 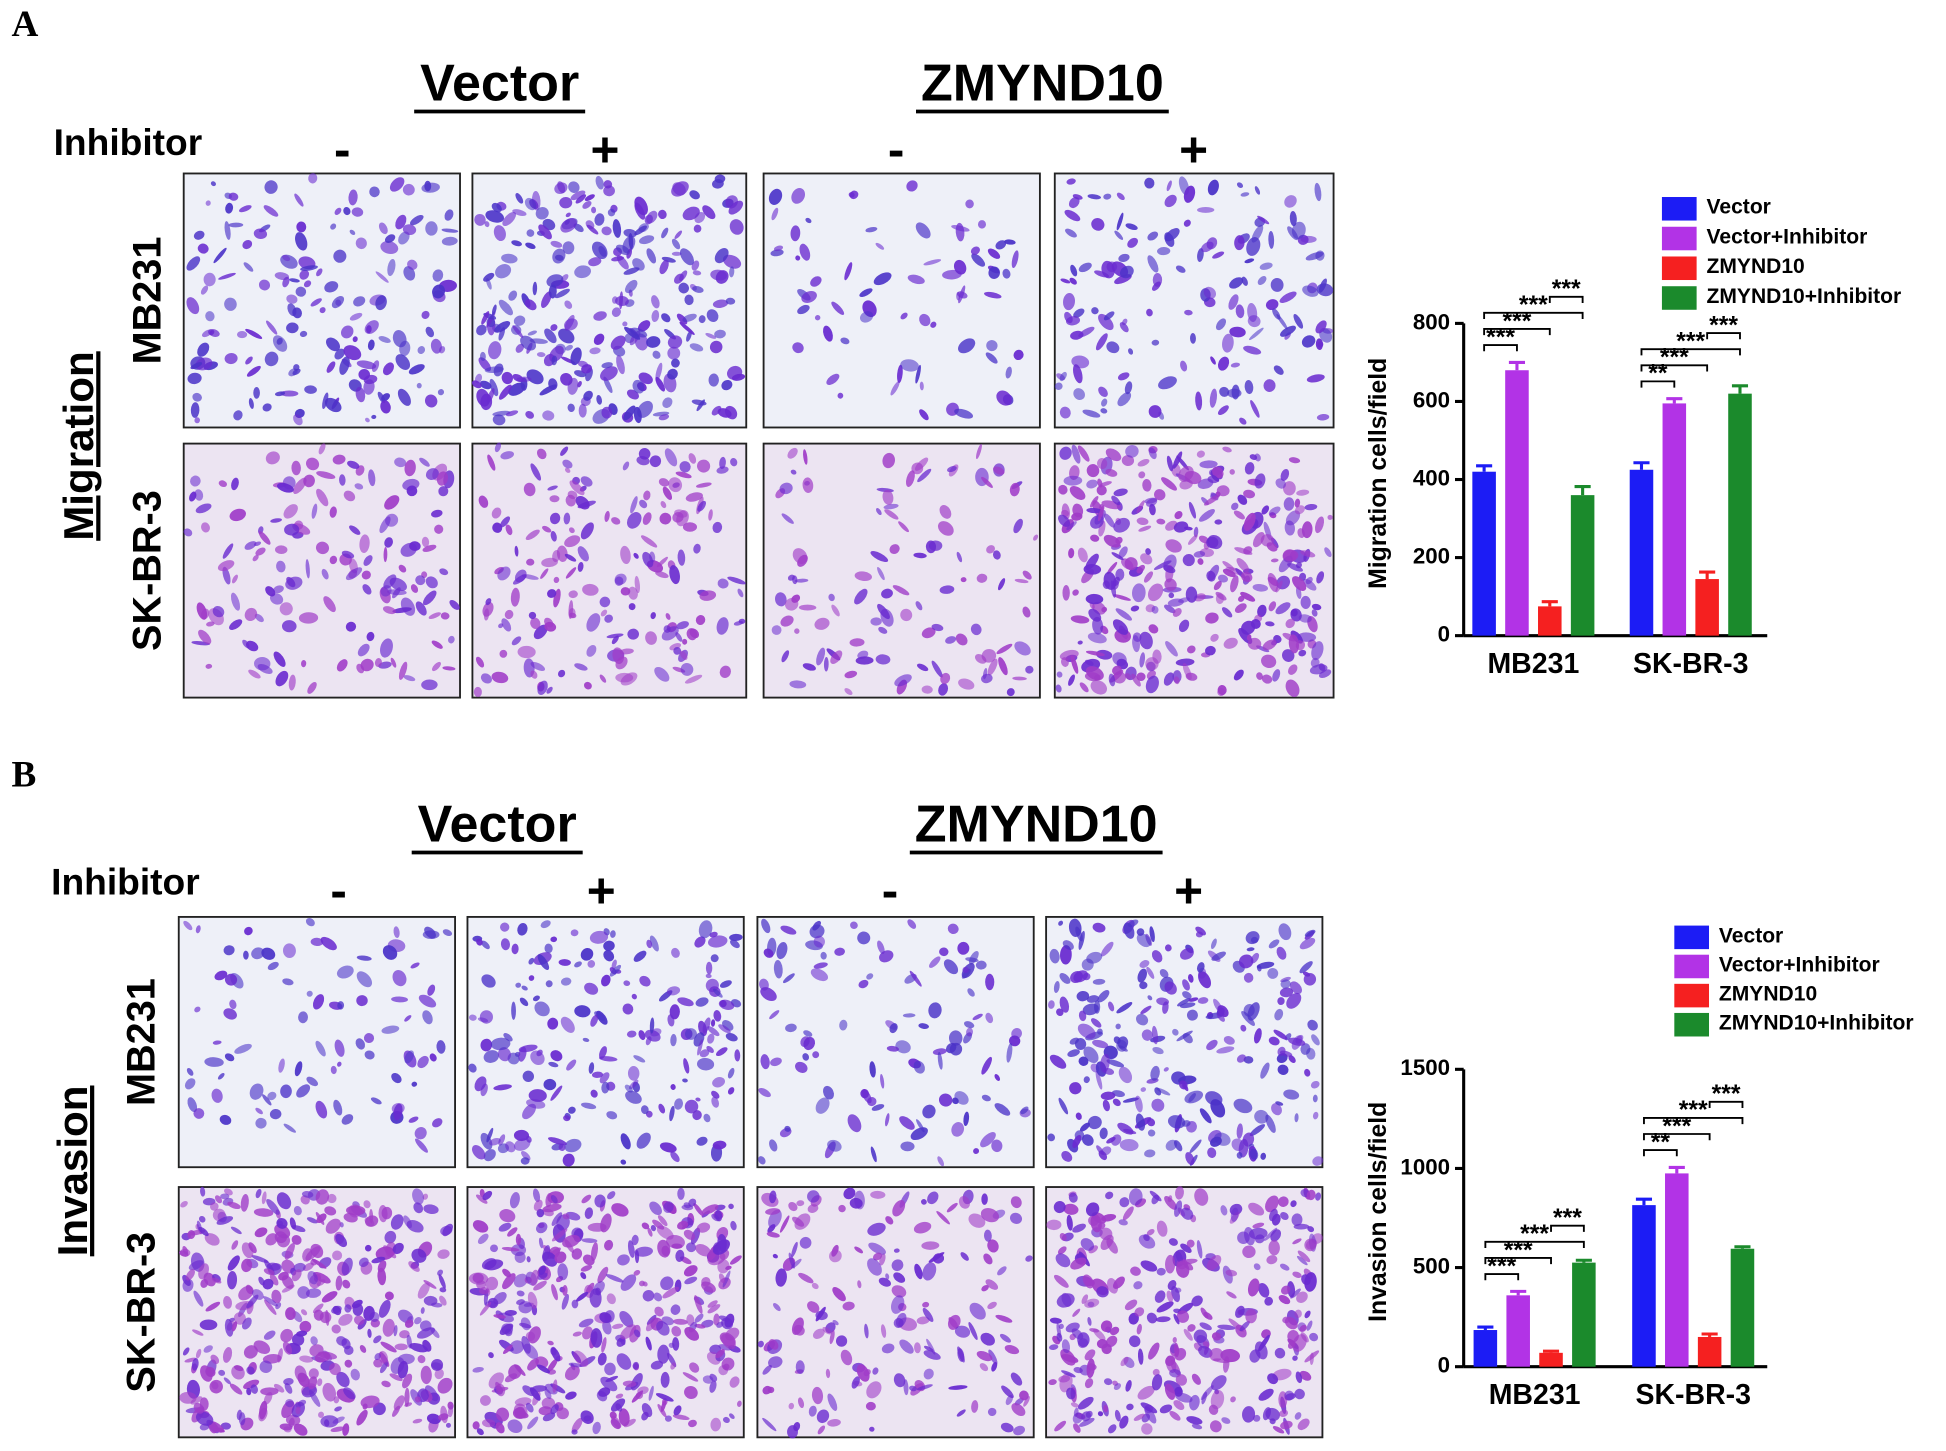 What do you see at coordinates (1641, 552) in the screenshot?
I see `bar` at bounding box center [1641, 552].